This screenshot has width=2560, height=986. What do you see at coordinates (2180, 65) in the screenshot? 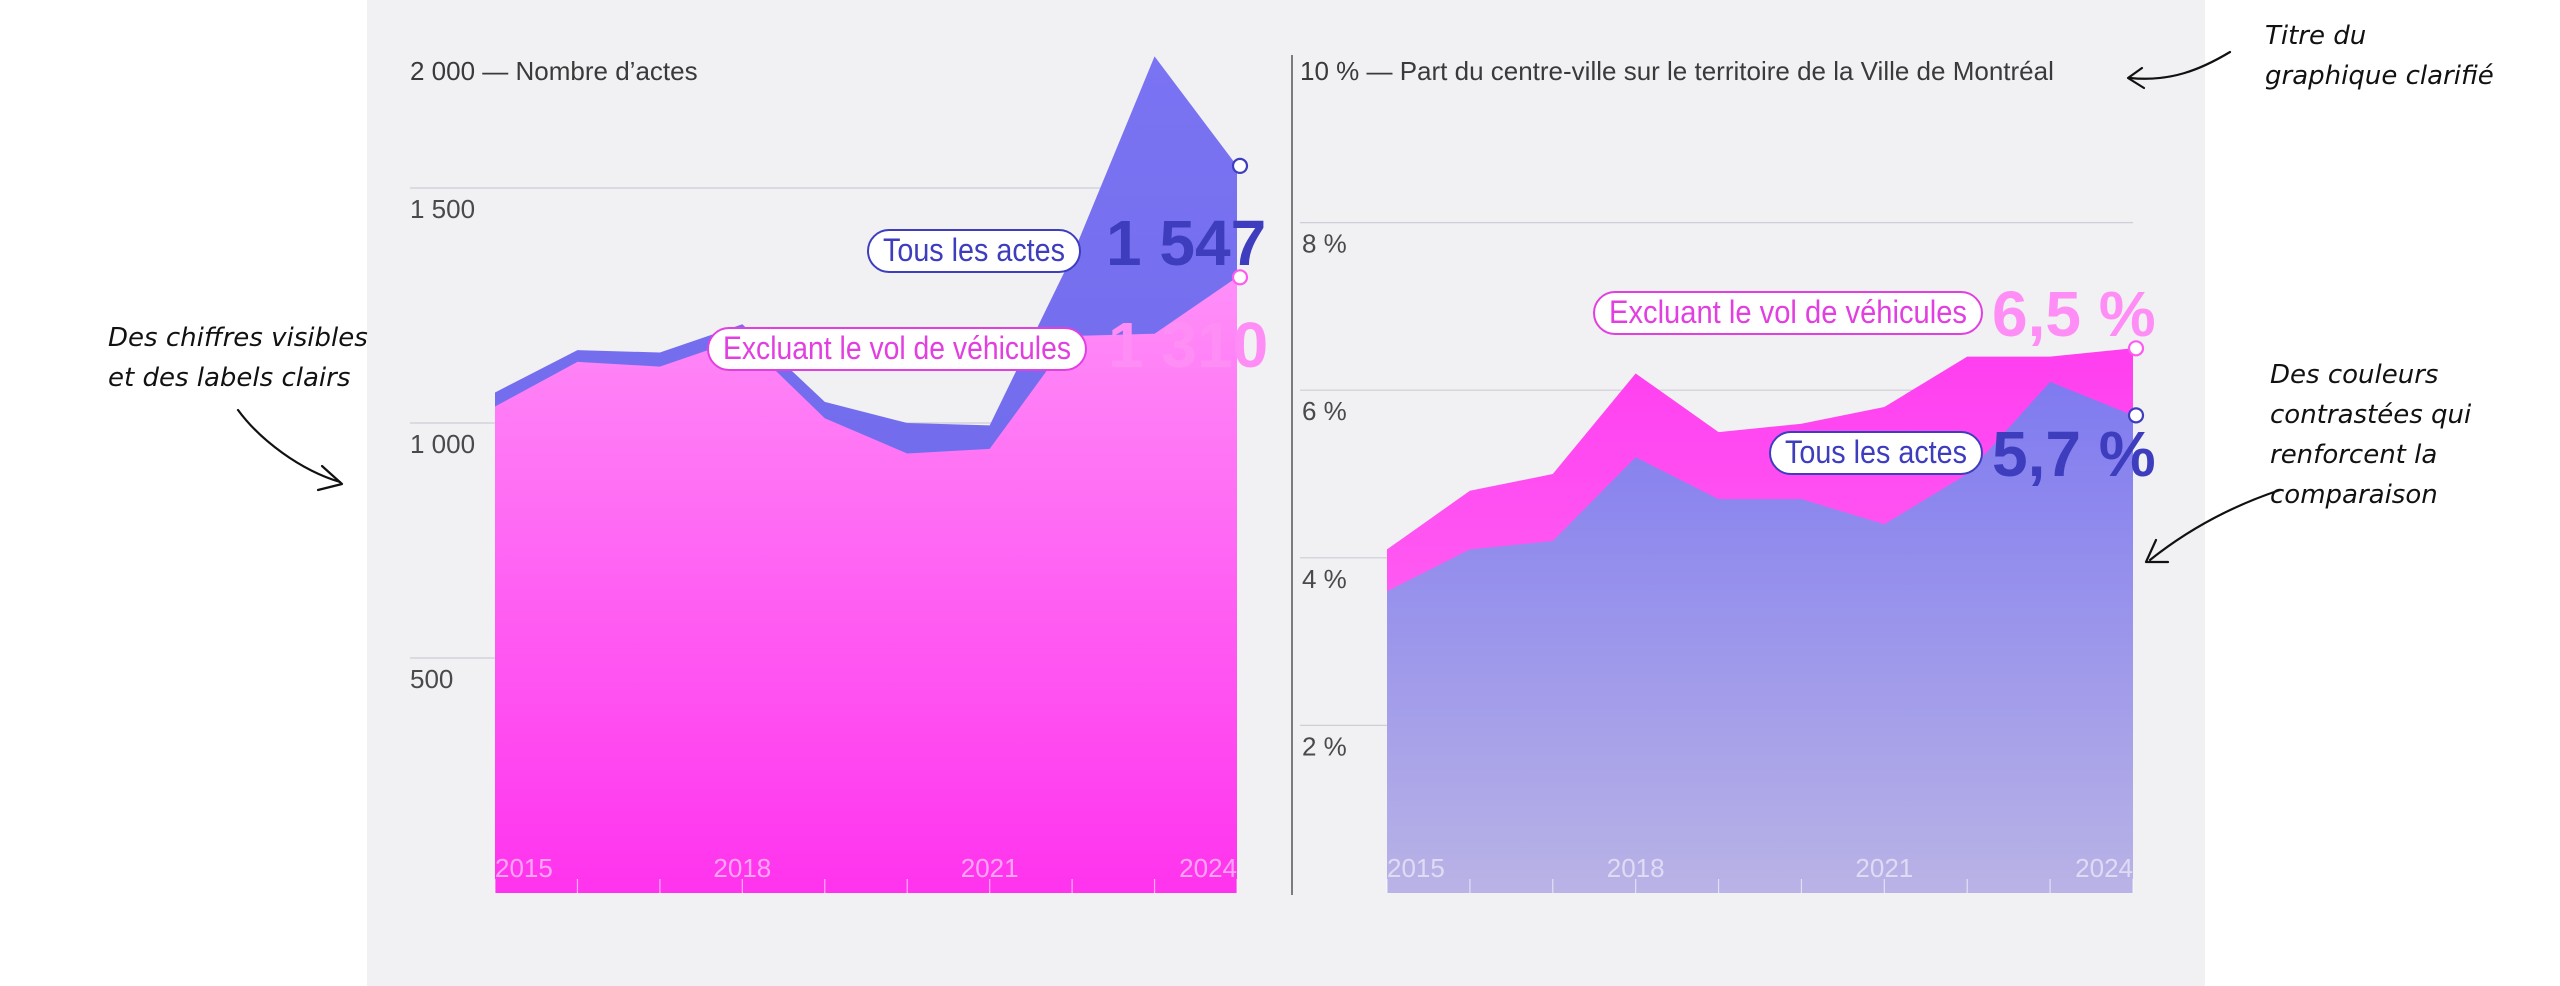
I see `title-arrow` at bounding box center [2180, 65].